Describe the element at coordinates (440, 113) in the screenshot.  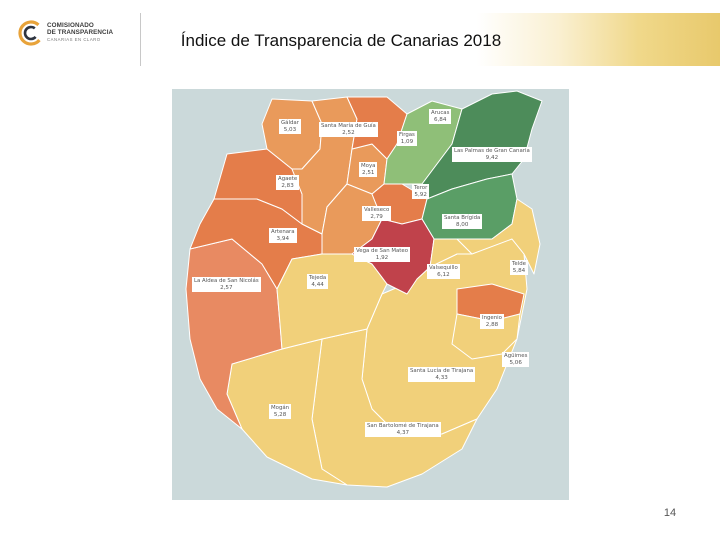
I see `municipality-name: Arucas` at that location.